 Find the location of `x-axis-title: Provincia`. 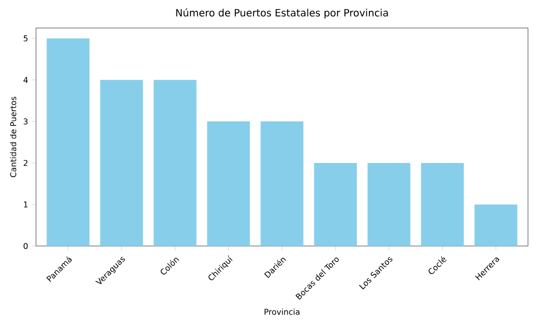

x-axis-title: Provincia is located at coordinates (282, 311).